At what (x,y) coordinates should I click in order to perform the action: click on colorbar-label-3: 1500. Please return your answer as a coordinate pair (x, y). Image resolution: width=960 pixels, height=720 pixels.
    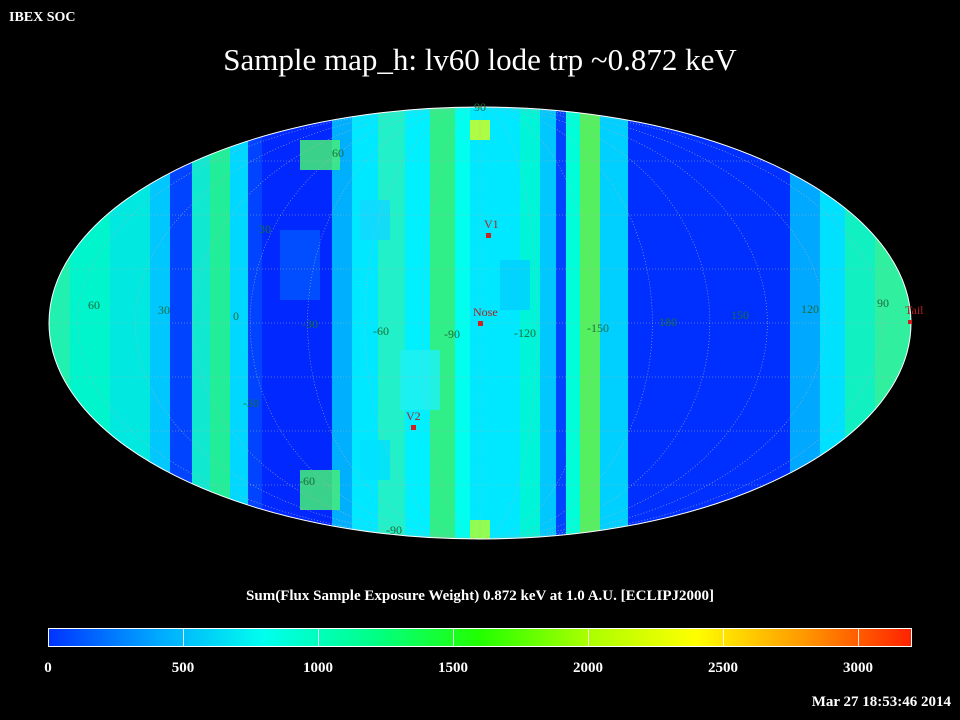
    Looking at the image, I should click on (453, 668).